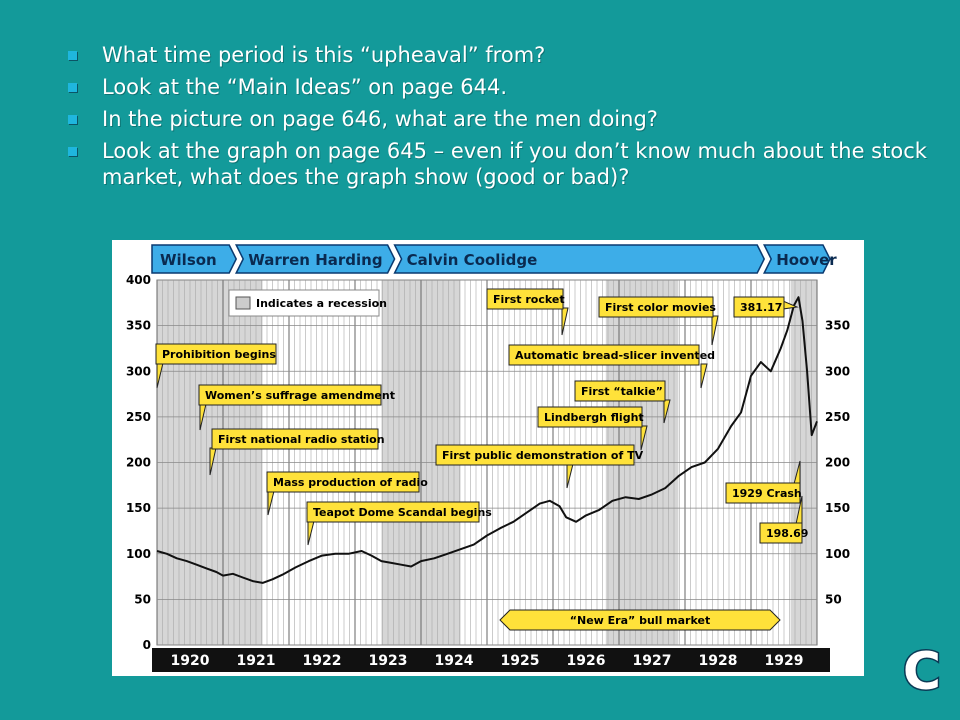  What do you see at coordinates (837, 554) in the screenshot?
I see `y-tick-label-right: 100` at bounding box center [837, 554].